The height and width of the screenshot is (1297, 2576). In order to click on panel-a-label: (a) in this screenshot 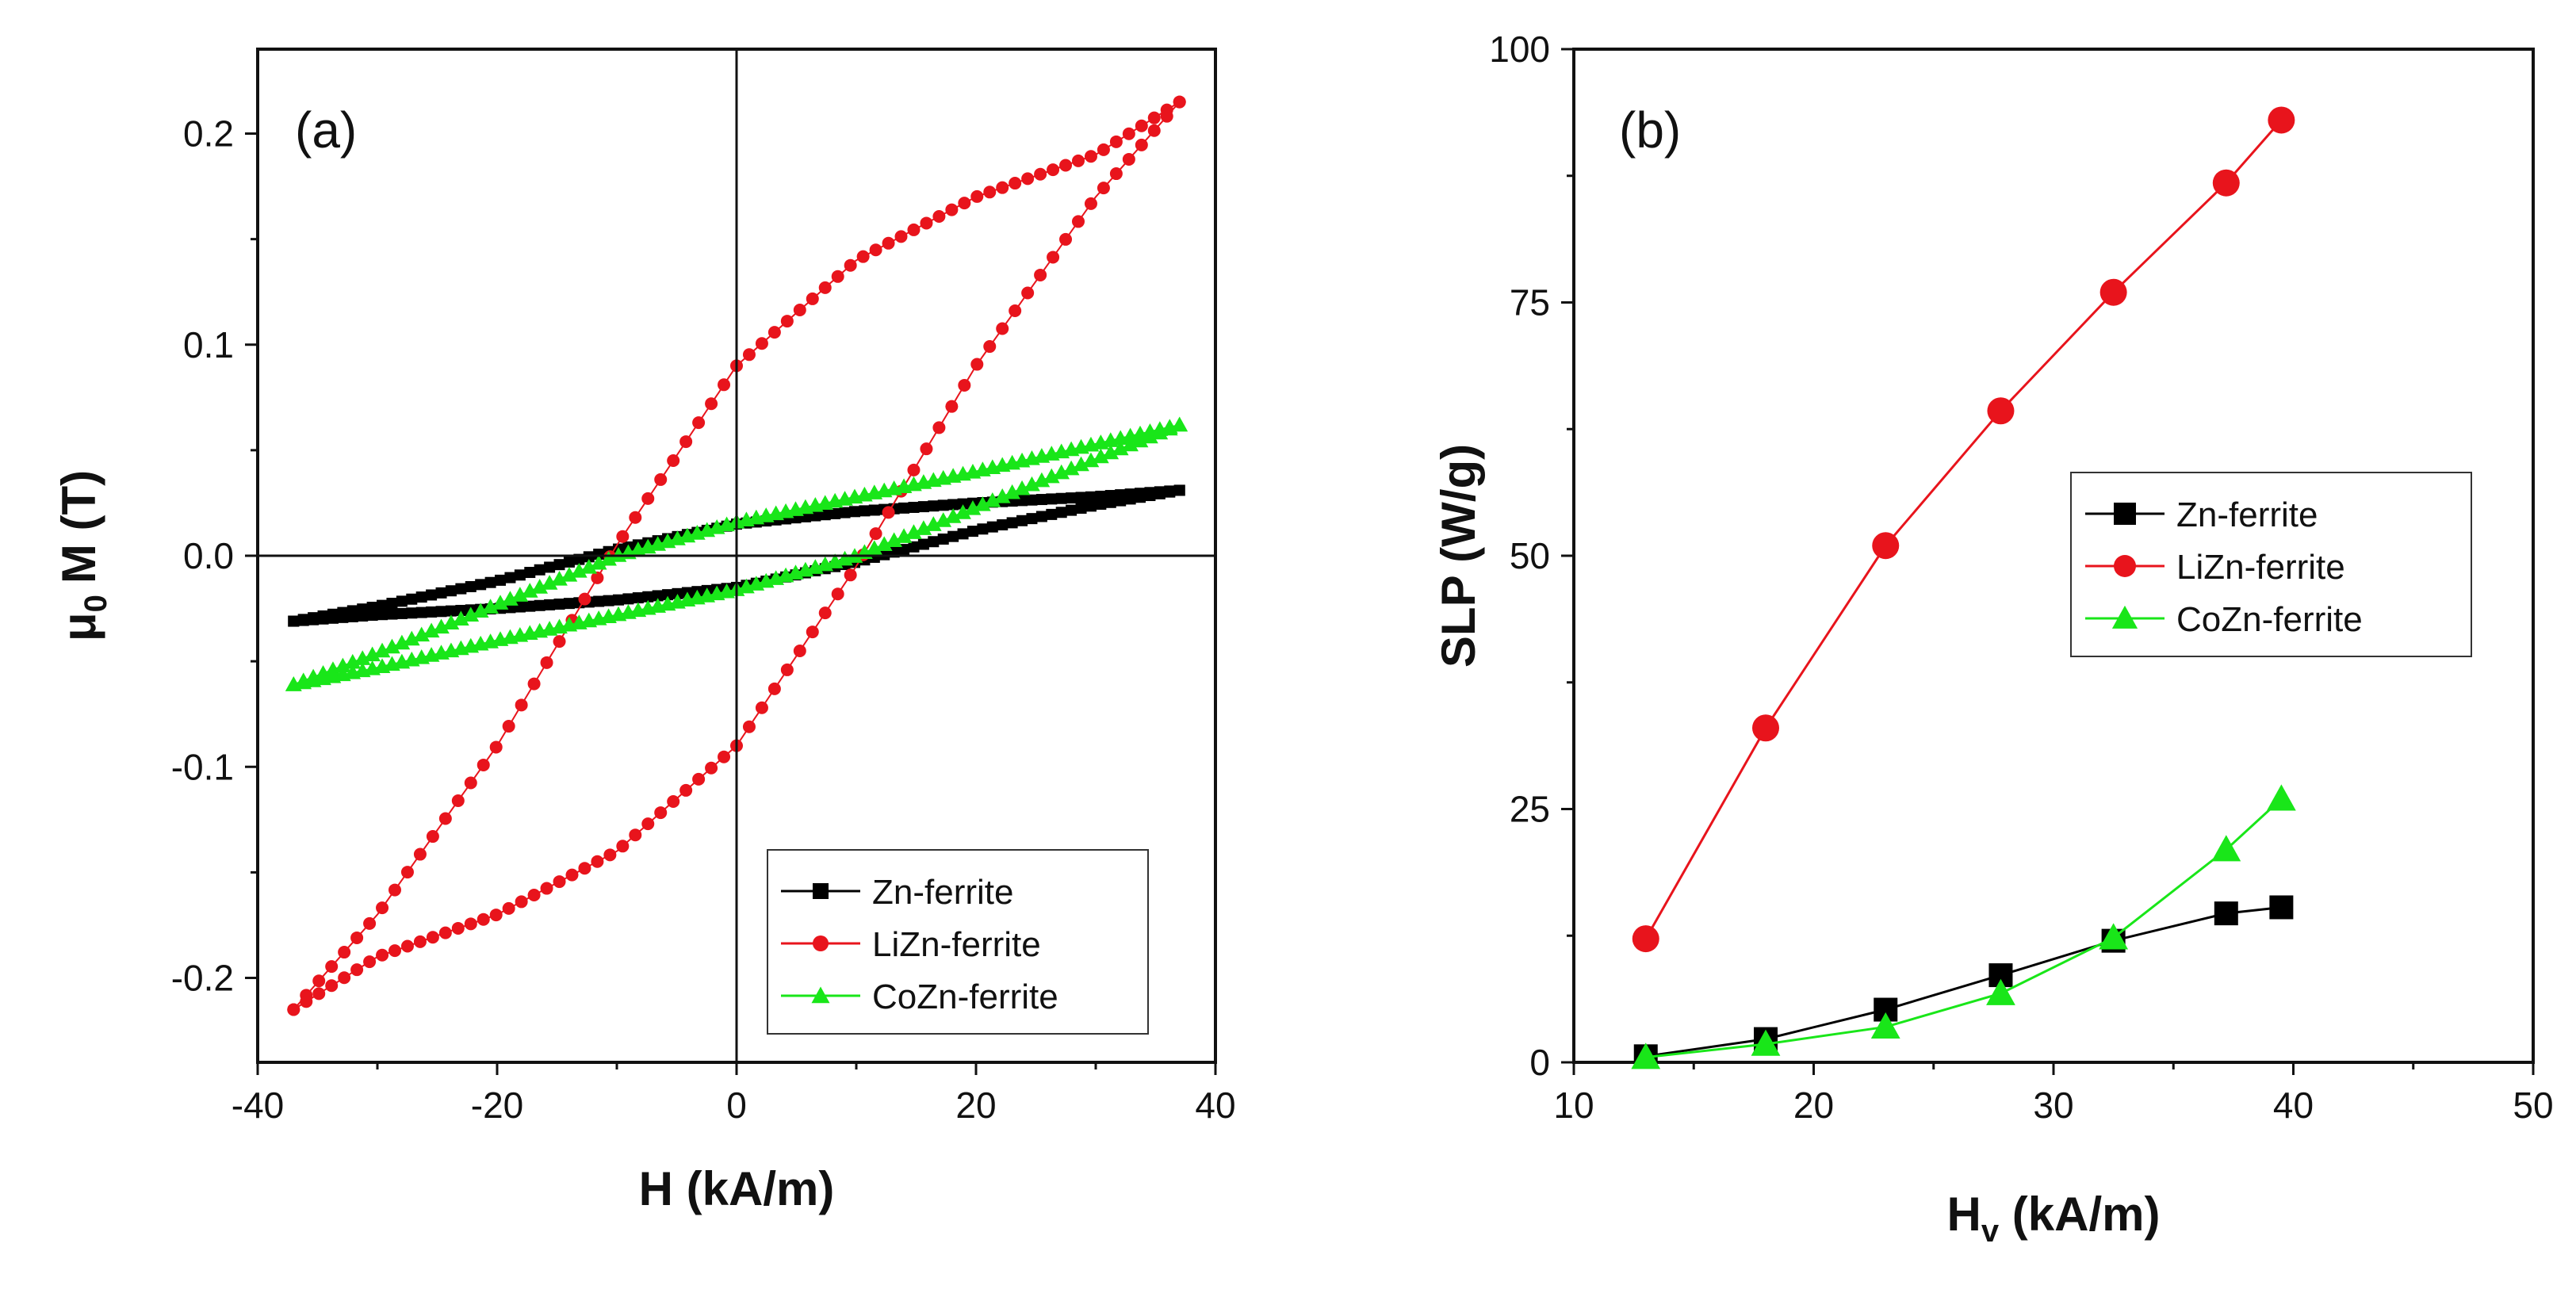, I will do `click(326, 130)`.